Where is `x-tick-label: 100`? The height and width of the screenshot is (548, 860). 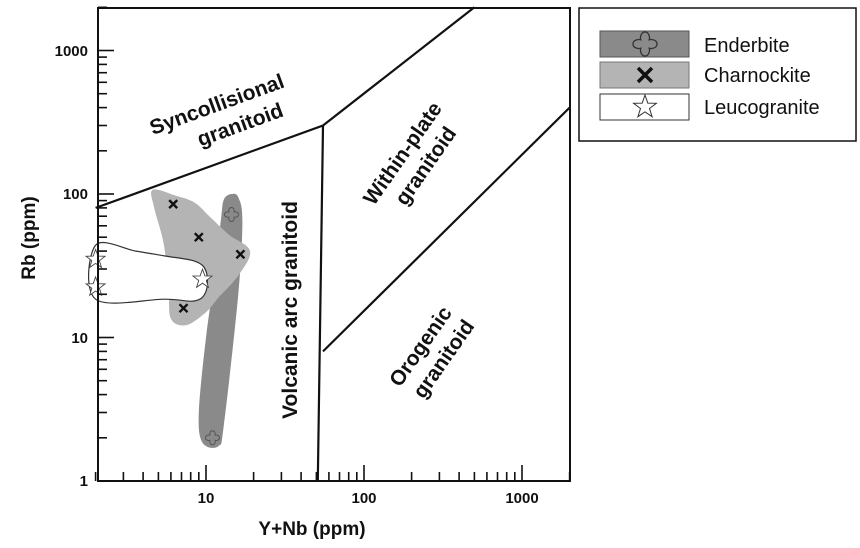
x-tick-label: 100 is located at coordinates (363, 498).